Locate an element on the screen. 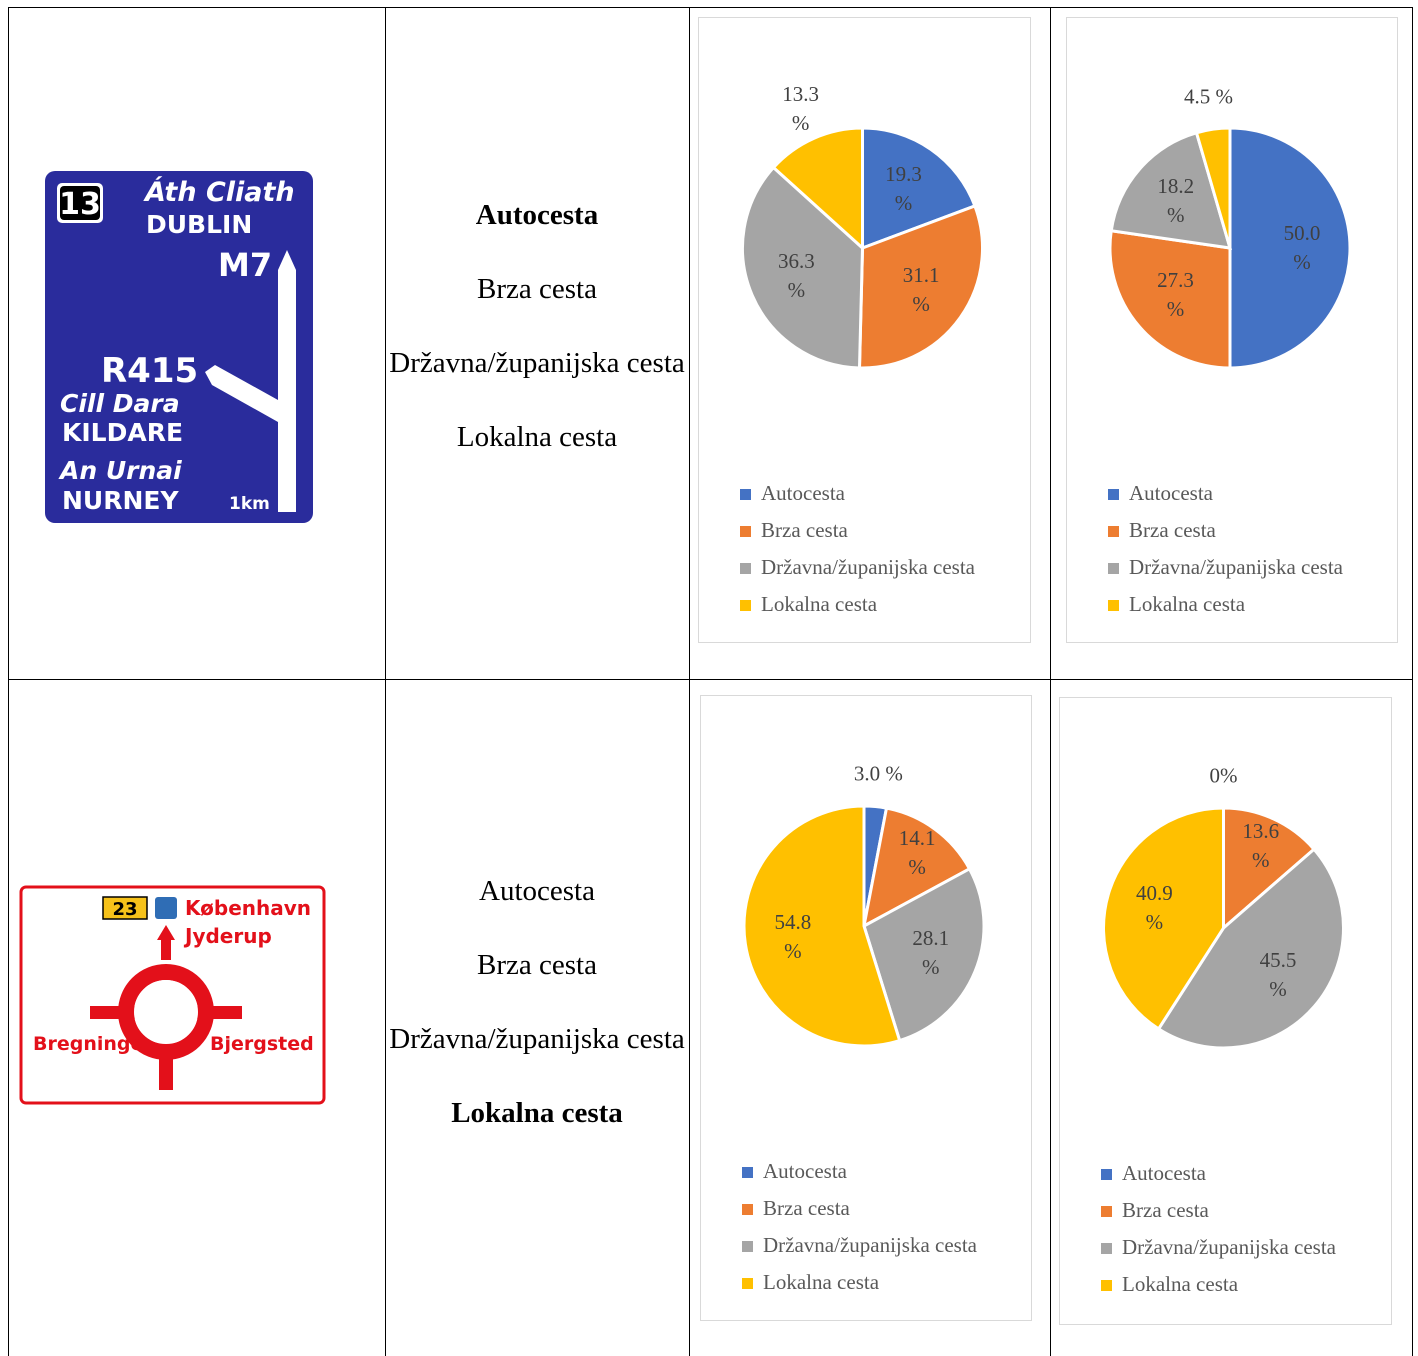  data-label: 40.9 % is located at coordinates (1154, 907).